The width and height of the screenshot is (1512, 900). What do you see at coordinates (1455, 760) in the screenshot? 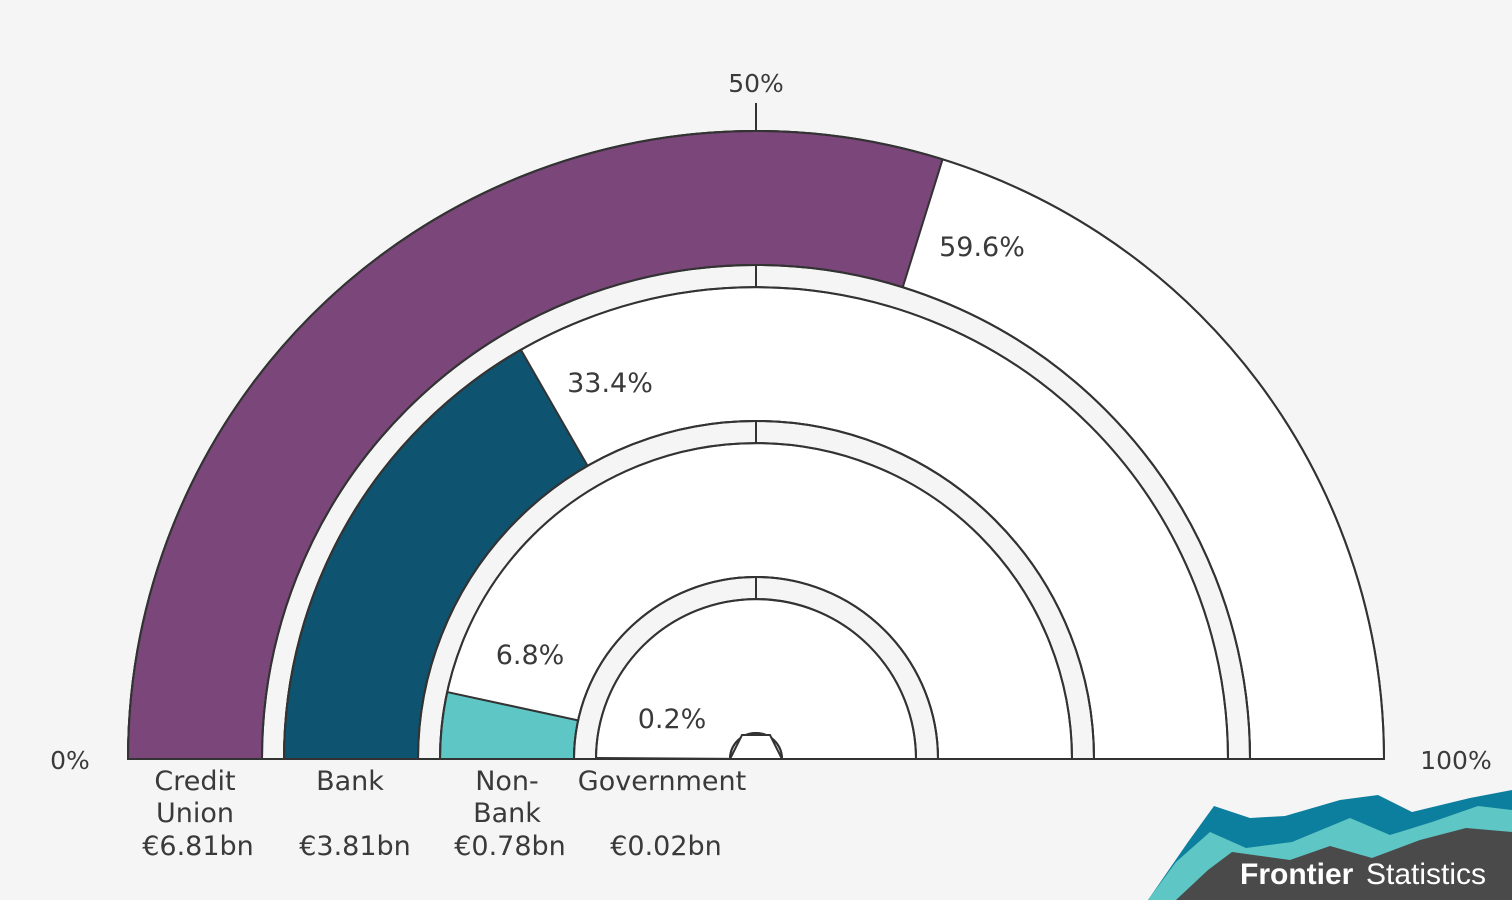
I see `scale-label-end: 100%` at bounding box center [1455, 760].